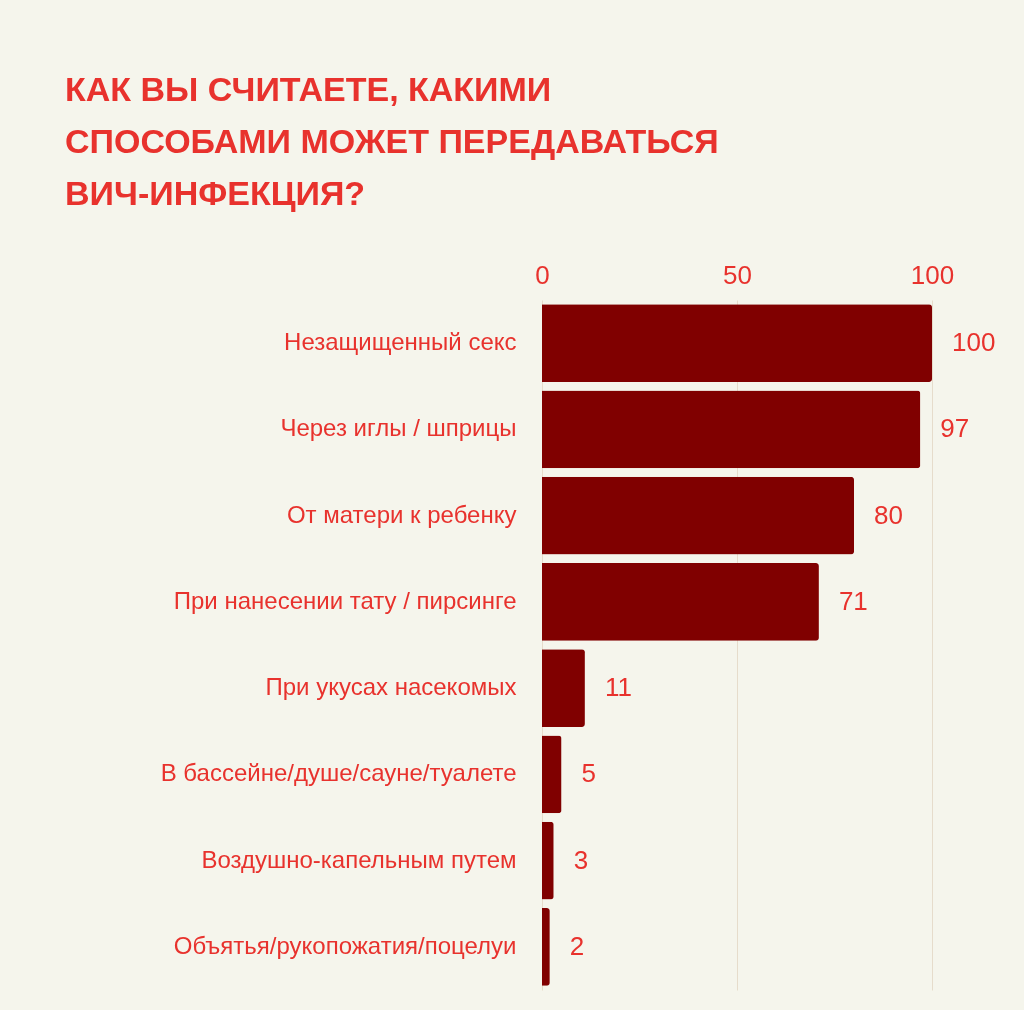  Describe the element at coordinates (345, 600) in the screenshot. I see `y-tick-label: При нанесении тату / пирсинге` at that location.